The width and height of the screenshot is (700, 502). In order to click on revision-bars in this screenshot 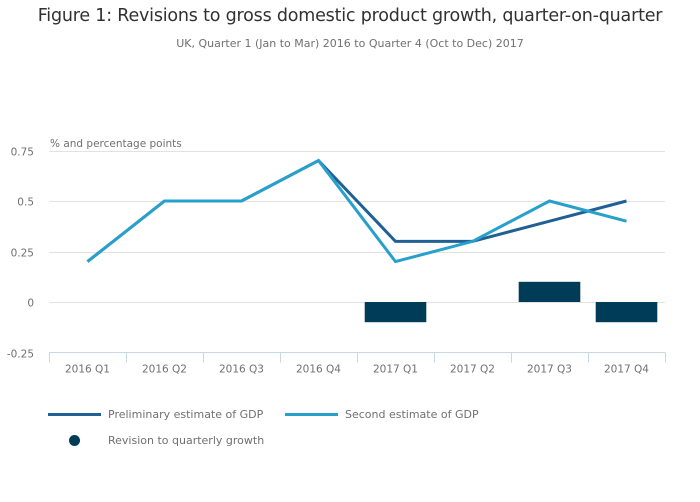, I will do `click(511, 302)`.